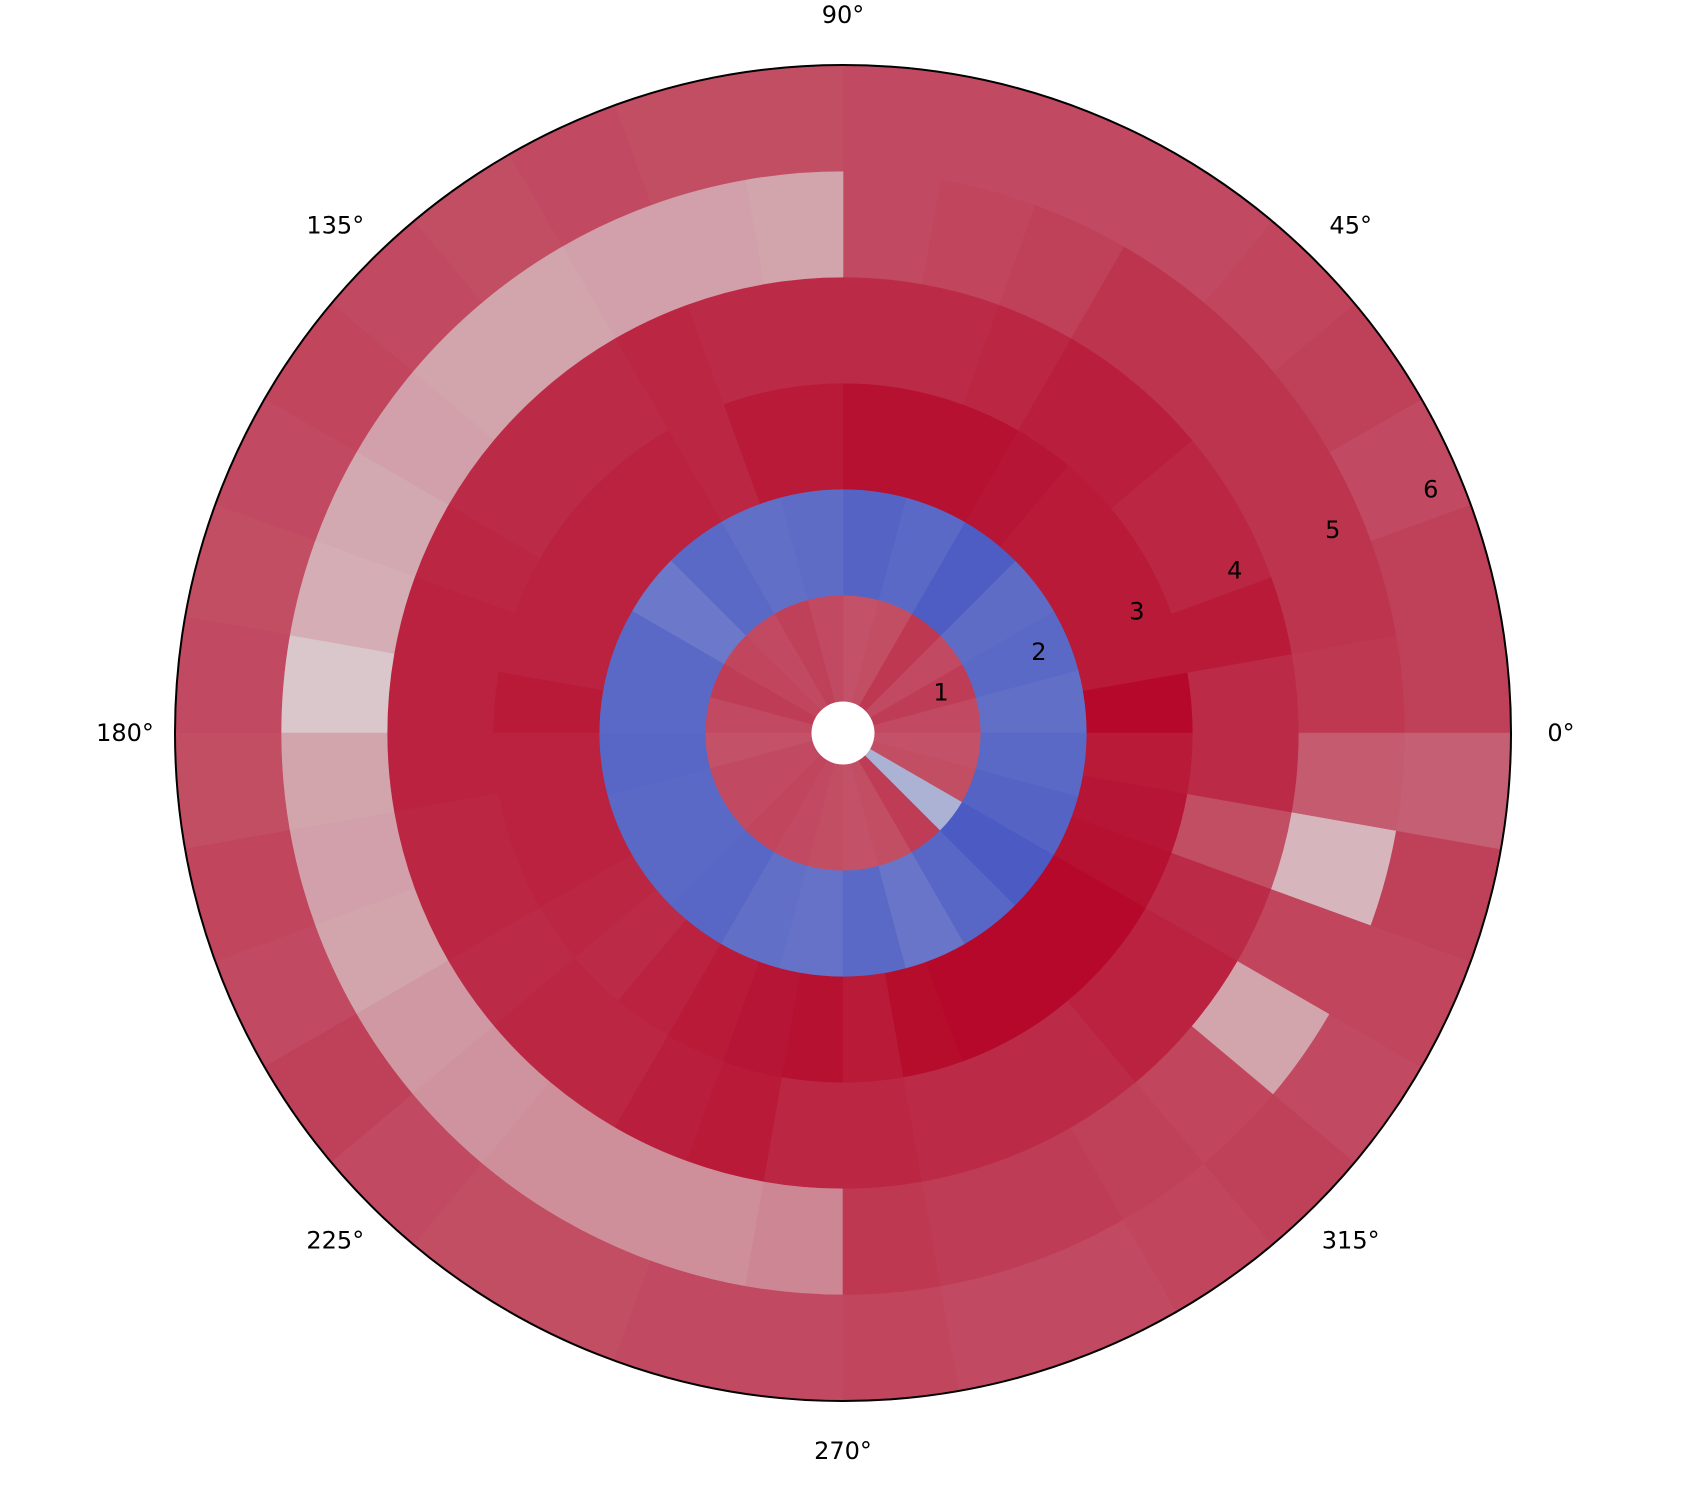 This screenshot has width=1687, height=1505. I want to click on angle-tick-label-225: 225°, so click(335, 1241).